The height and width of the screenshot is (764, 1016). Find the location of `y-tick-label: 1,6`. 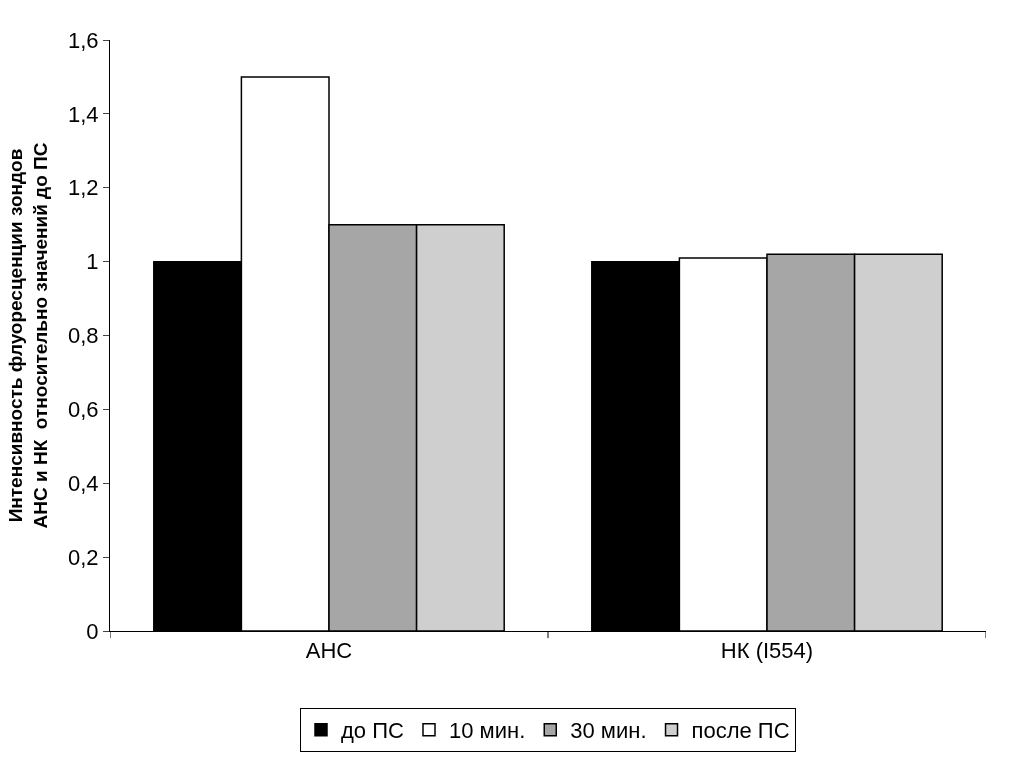

y-tick-label: 1,6 is located at coordinates (83, 40).